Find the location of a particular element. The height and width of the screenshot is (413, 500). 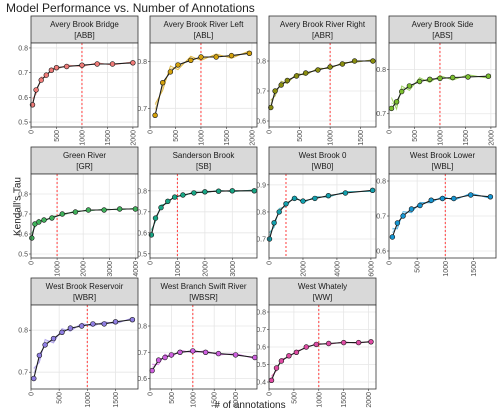

facet-title: West Whately is located at coordinates (322, 286).